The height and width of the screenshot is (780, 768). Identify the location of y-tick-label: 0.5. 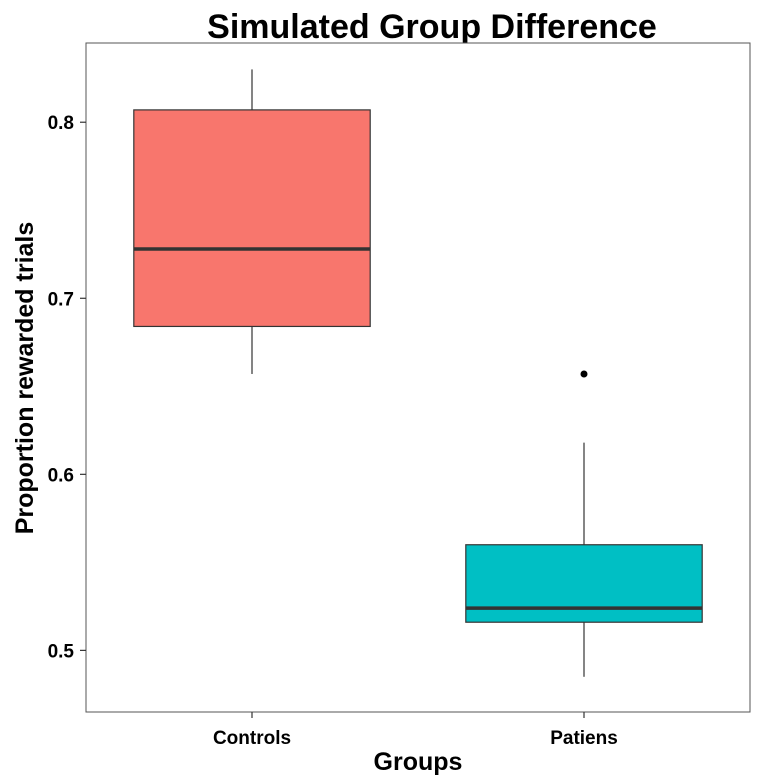
(61, 651).